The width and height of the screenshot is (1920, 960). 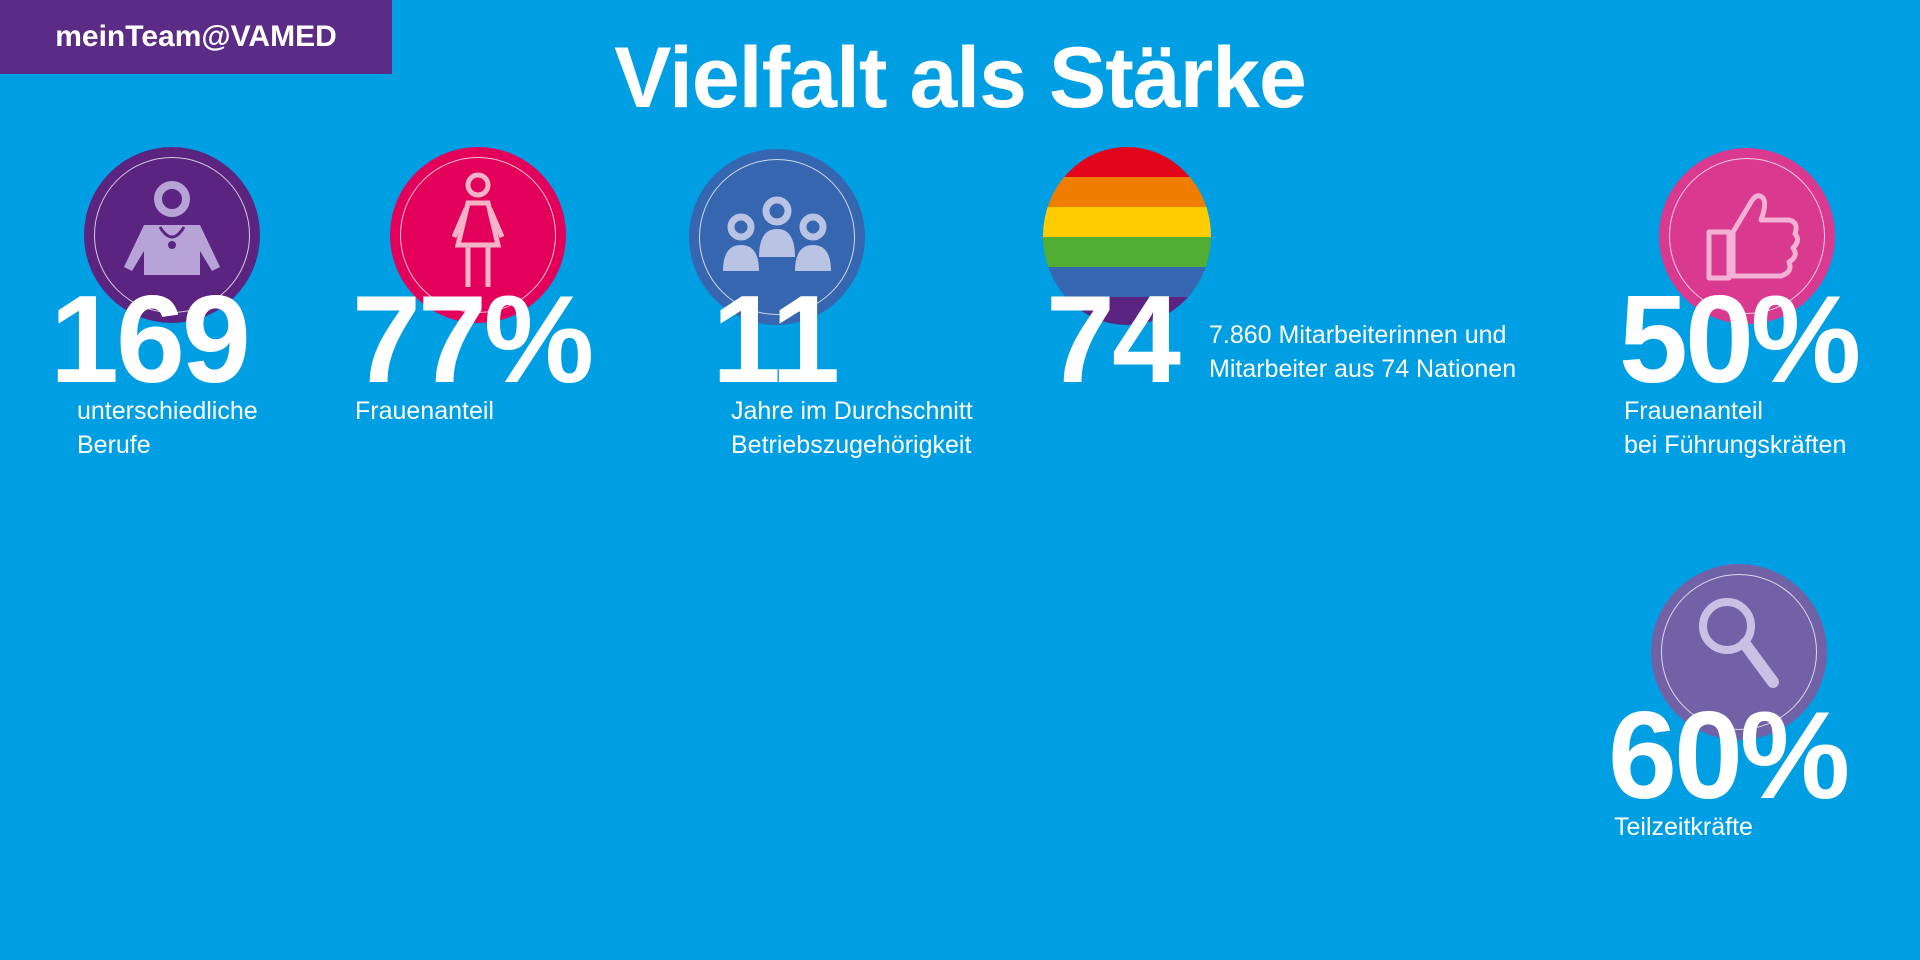 I want to click on stat-caption-women-share: Frauenanteil, so click(x=424, y=411).